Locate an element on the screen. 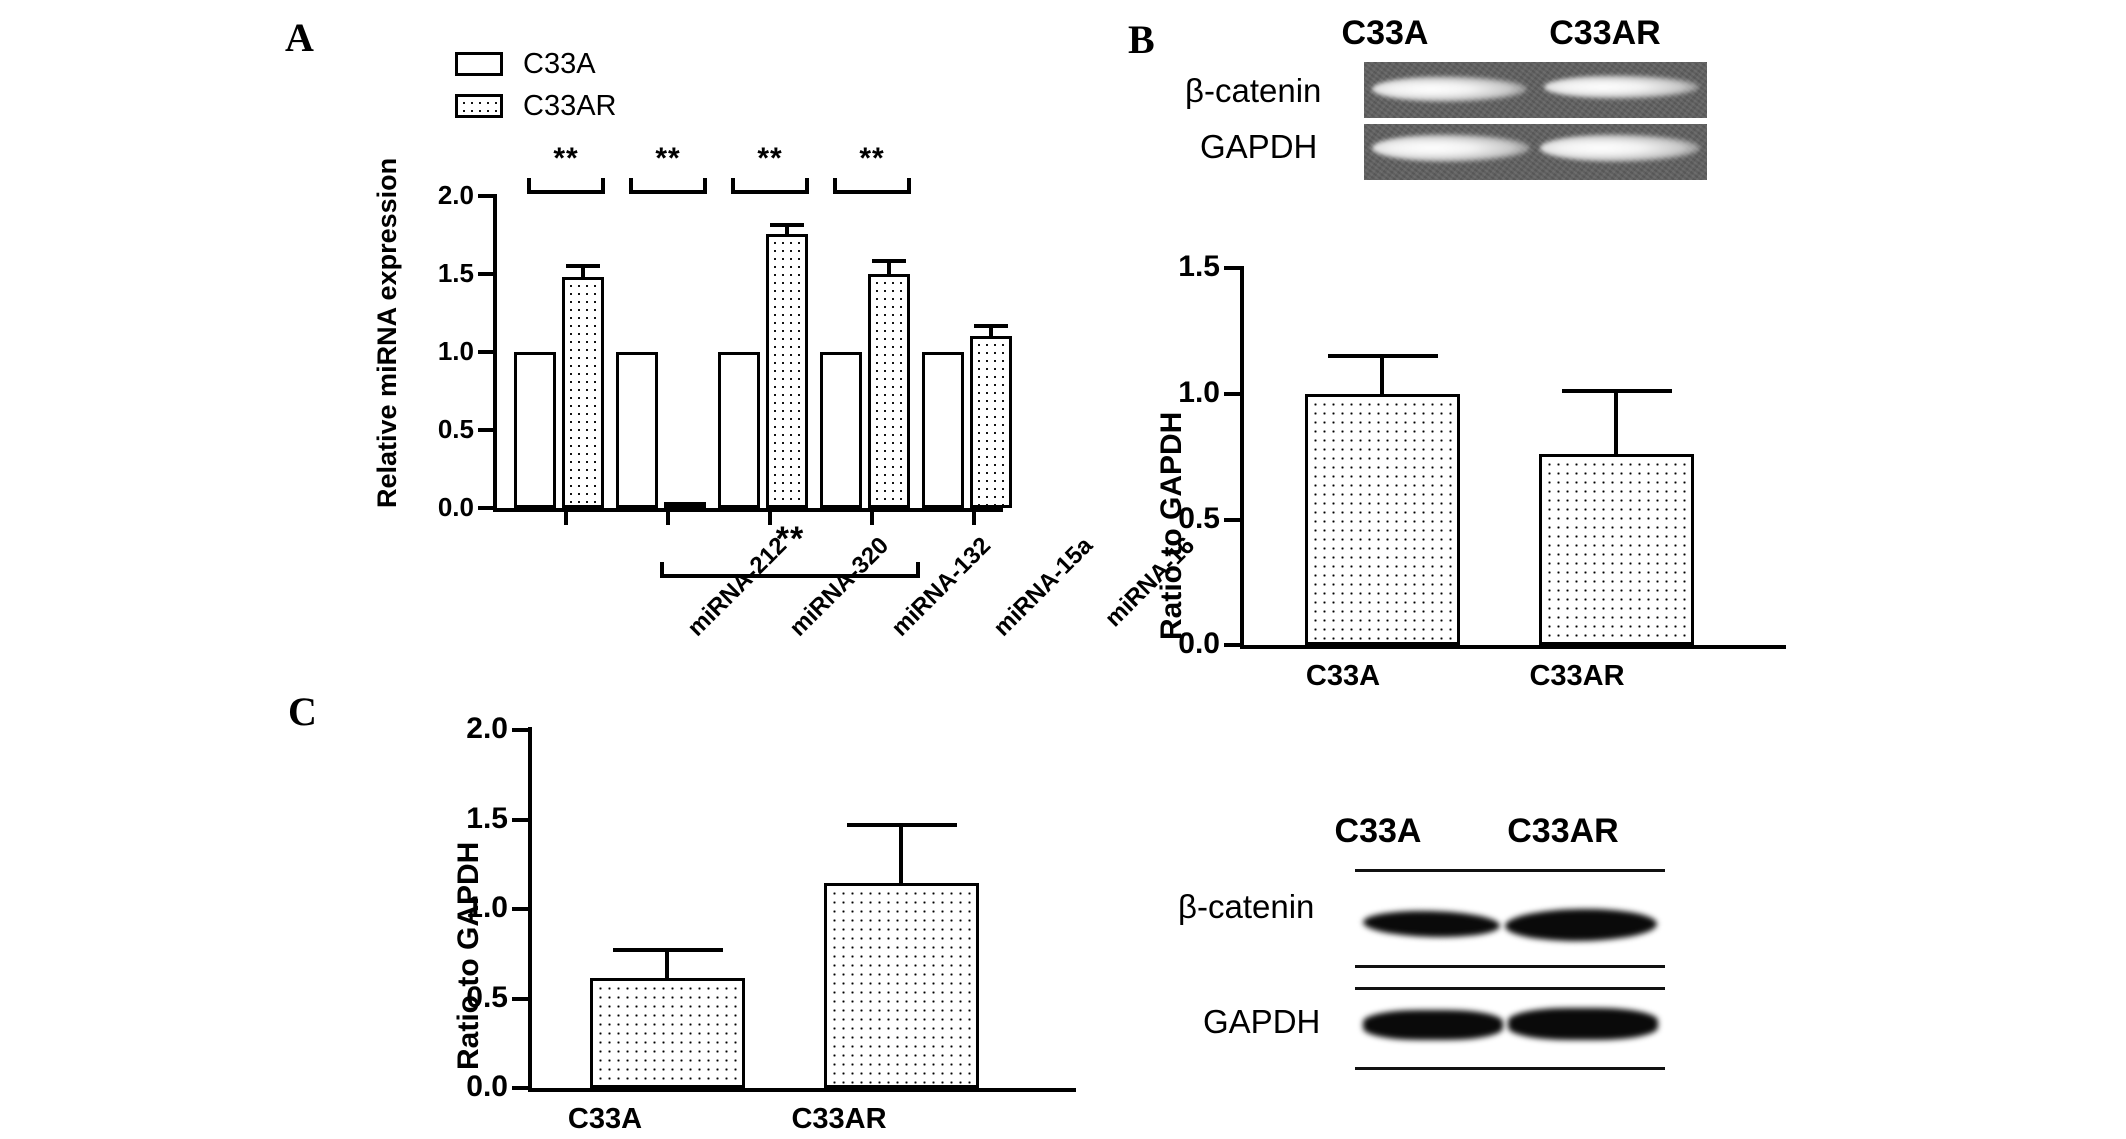  bar-miRNA-320-c33a is located at coordinates (637, 430).